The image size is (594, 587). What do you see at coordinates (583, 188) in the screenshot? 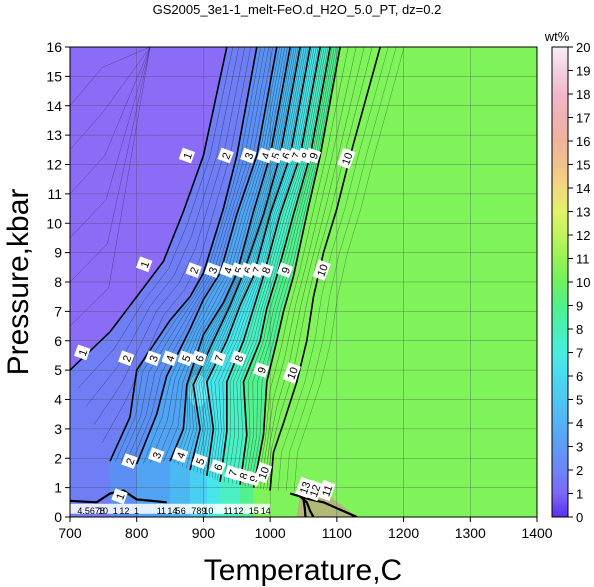
I see `colorbar-tick-label: 14` at bounding box center [583, 188].